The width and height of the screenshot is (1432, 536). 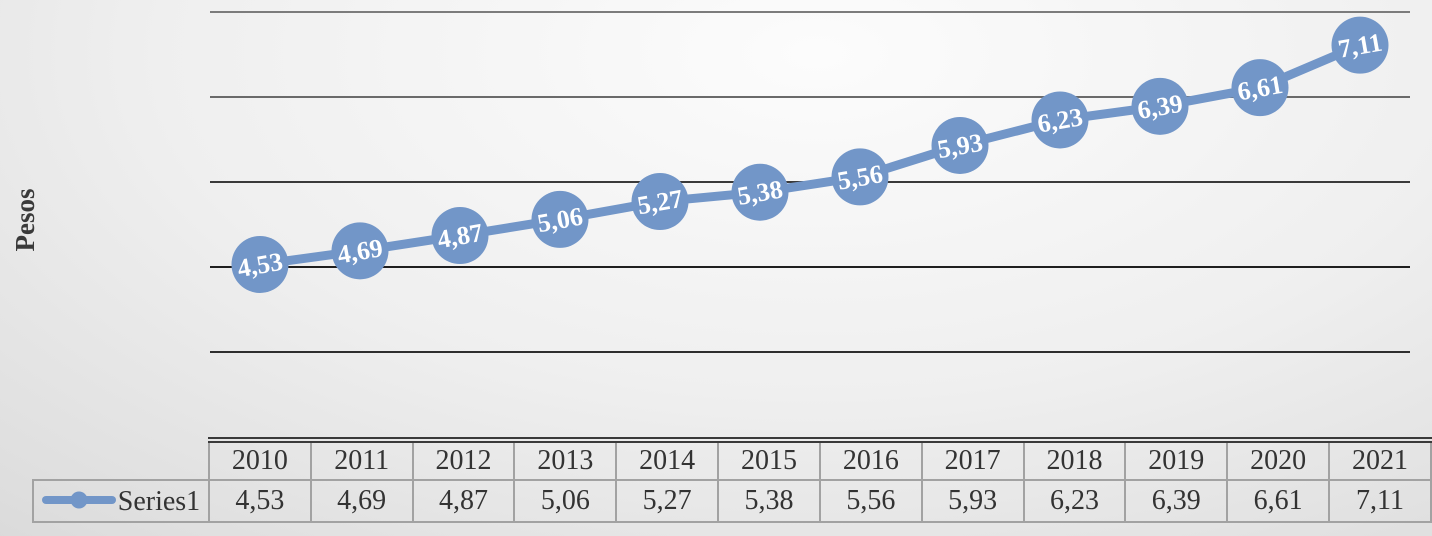 I want to click on year-header-cell: 2019, so click(x=1176, y=459).